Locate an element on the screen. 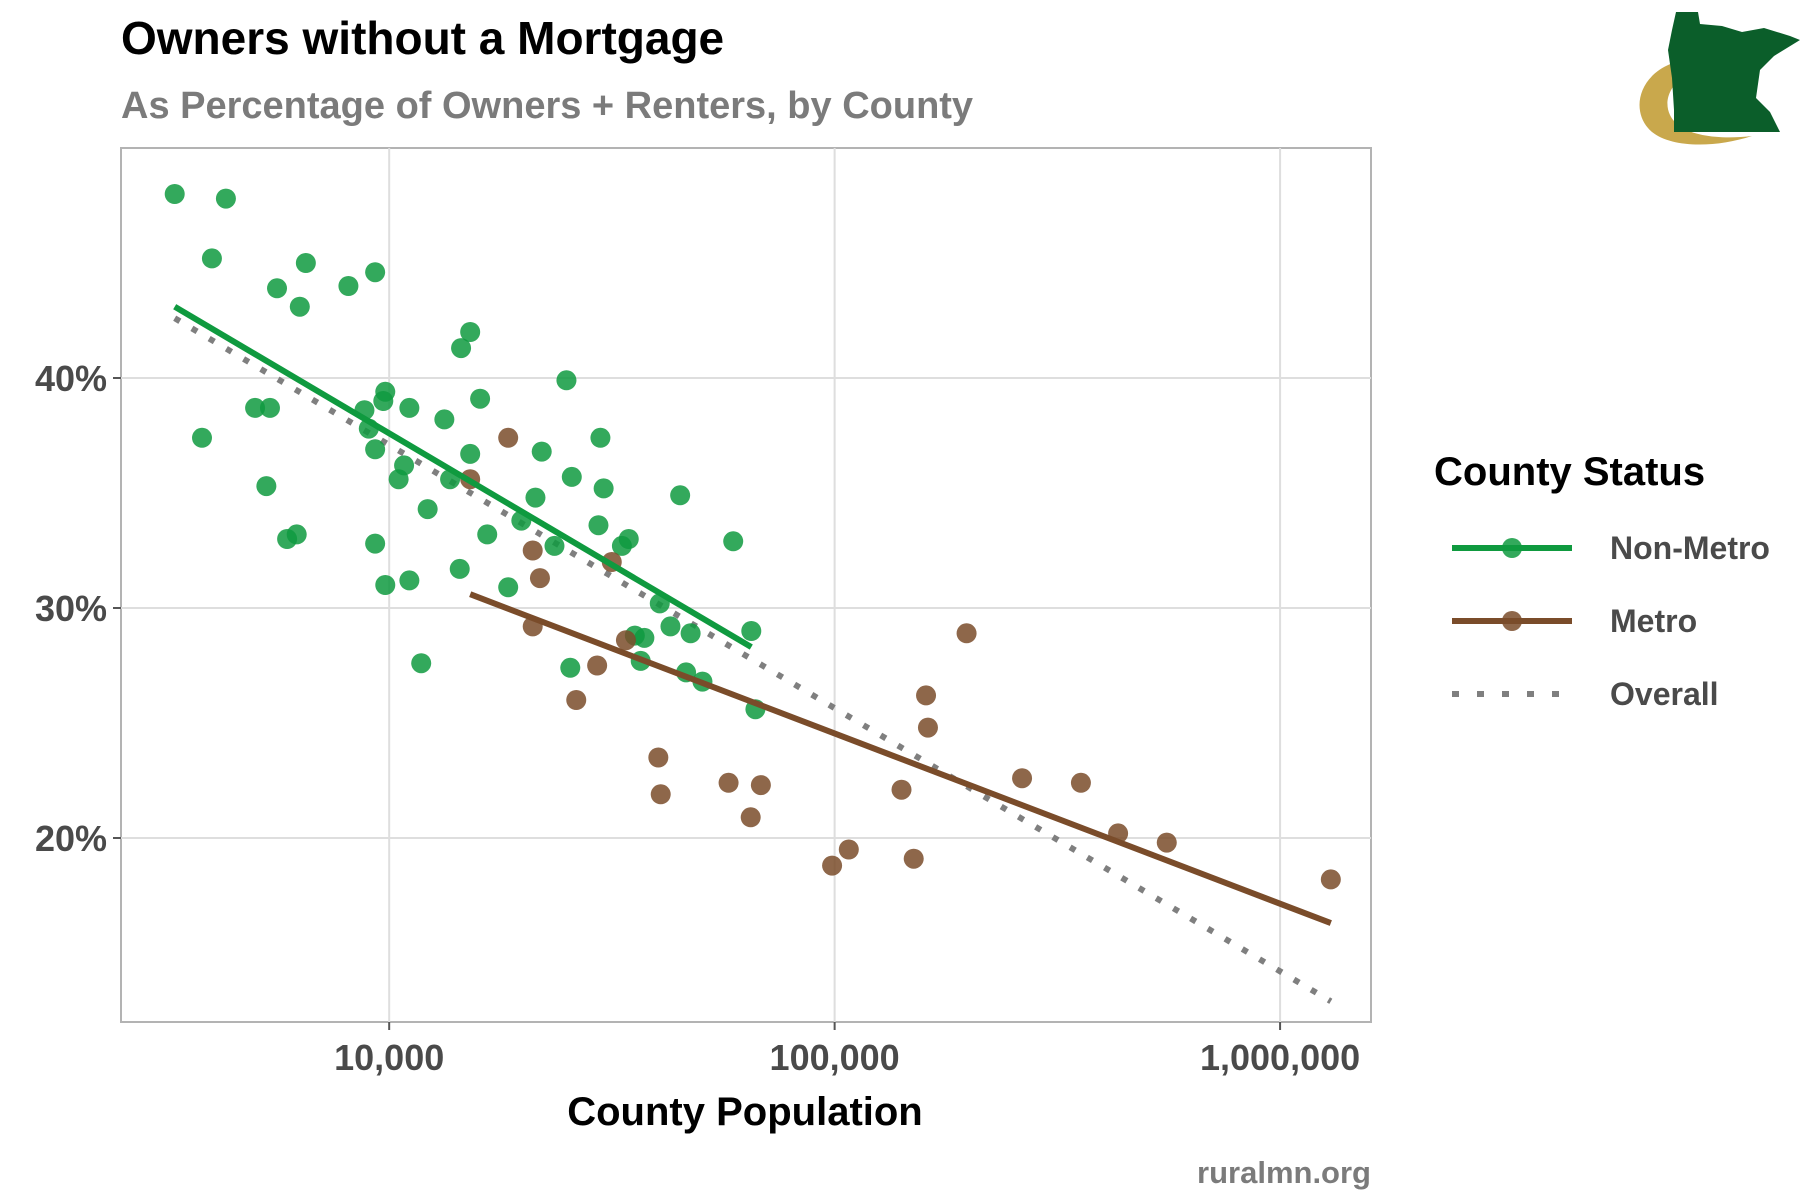 This screenshot has width=1808, height=1200. minnesota-state-logo-icon is located at coordinates (1719, 78).